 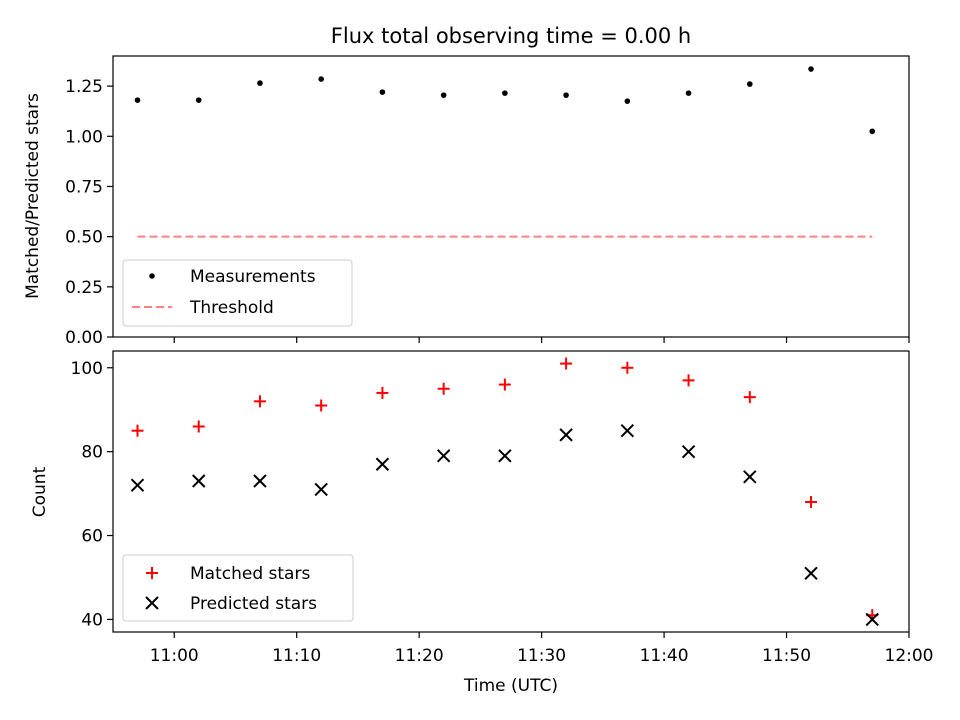 What do you see at coordinates (92, 494) in the screenshot?
I see `count-y-ticks: 40 60 80 100` at bounding box center [92, 494].